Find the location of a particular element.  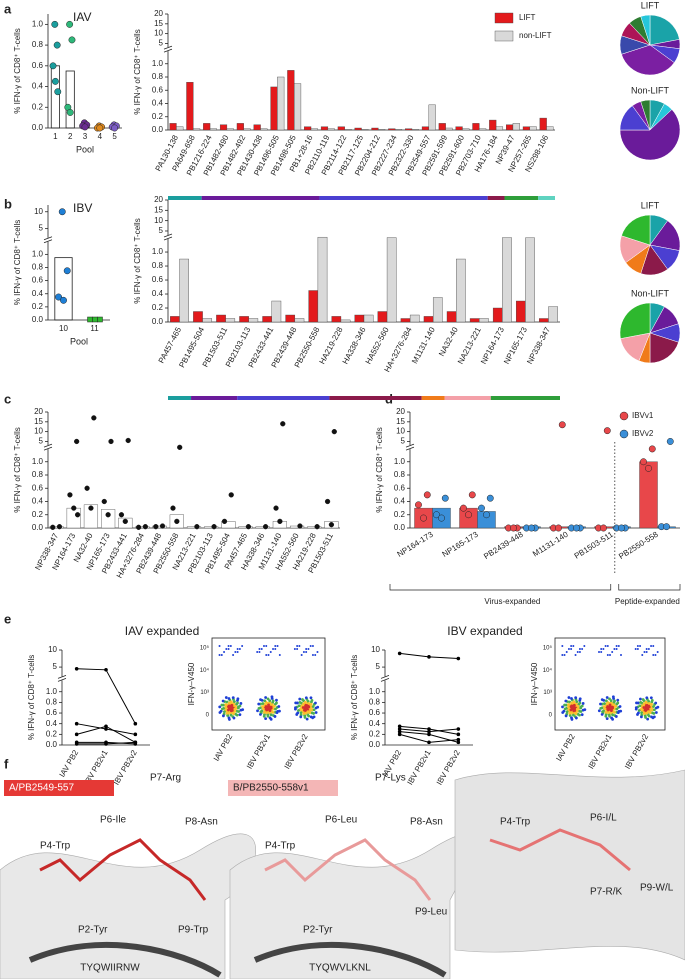

y-axis-label: % IFN-γ of CD8⁺ T-cells is located at coordinates (17, 70).